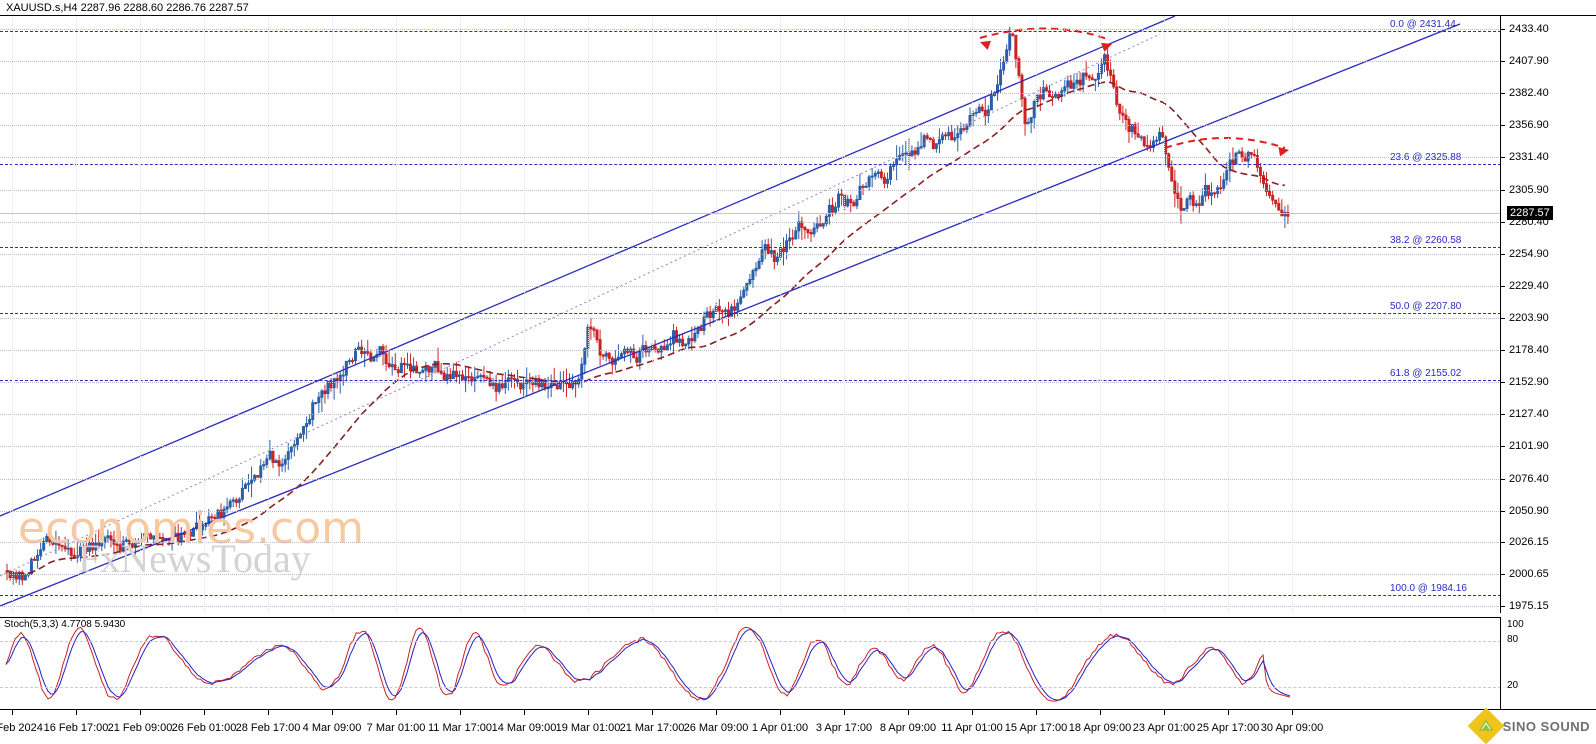  I want to click on time-tick-label: 25 Apr 17:00, so click(1228, 728).